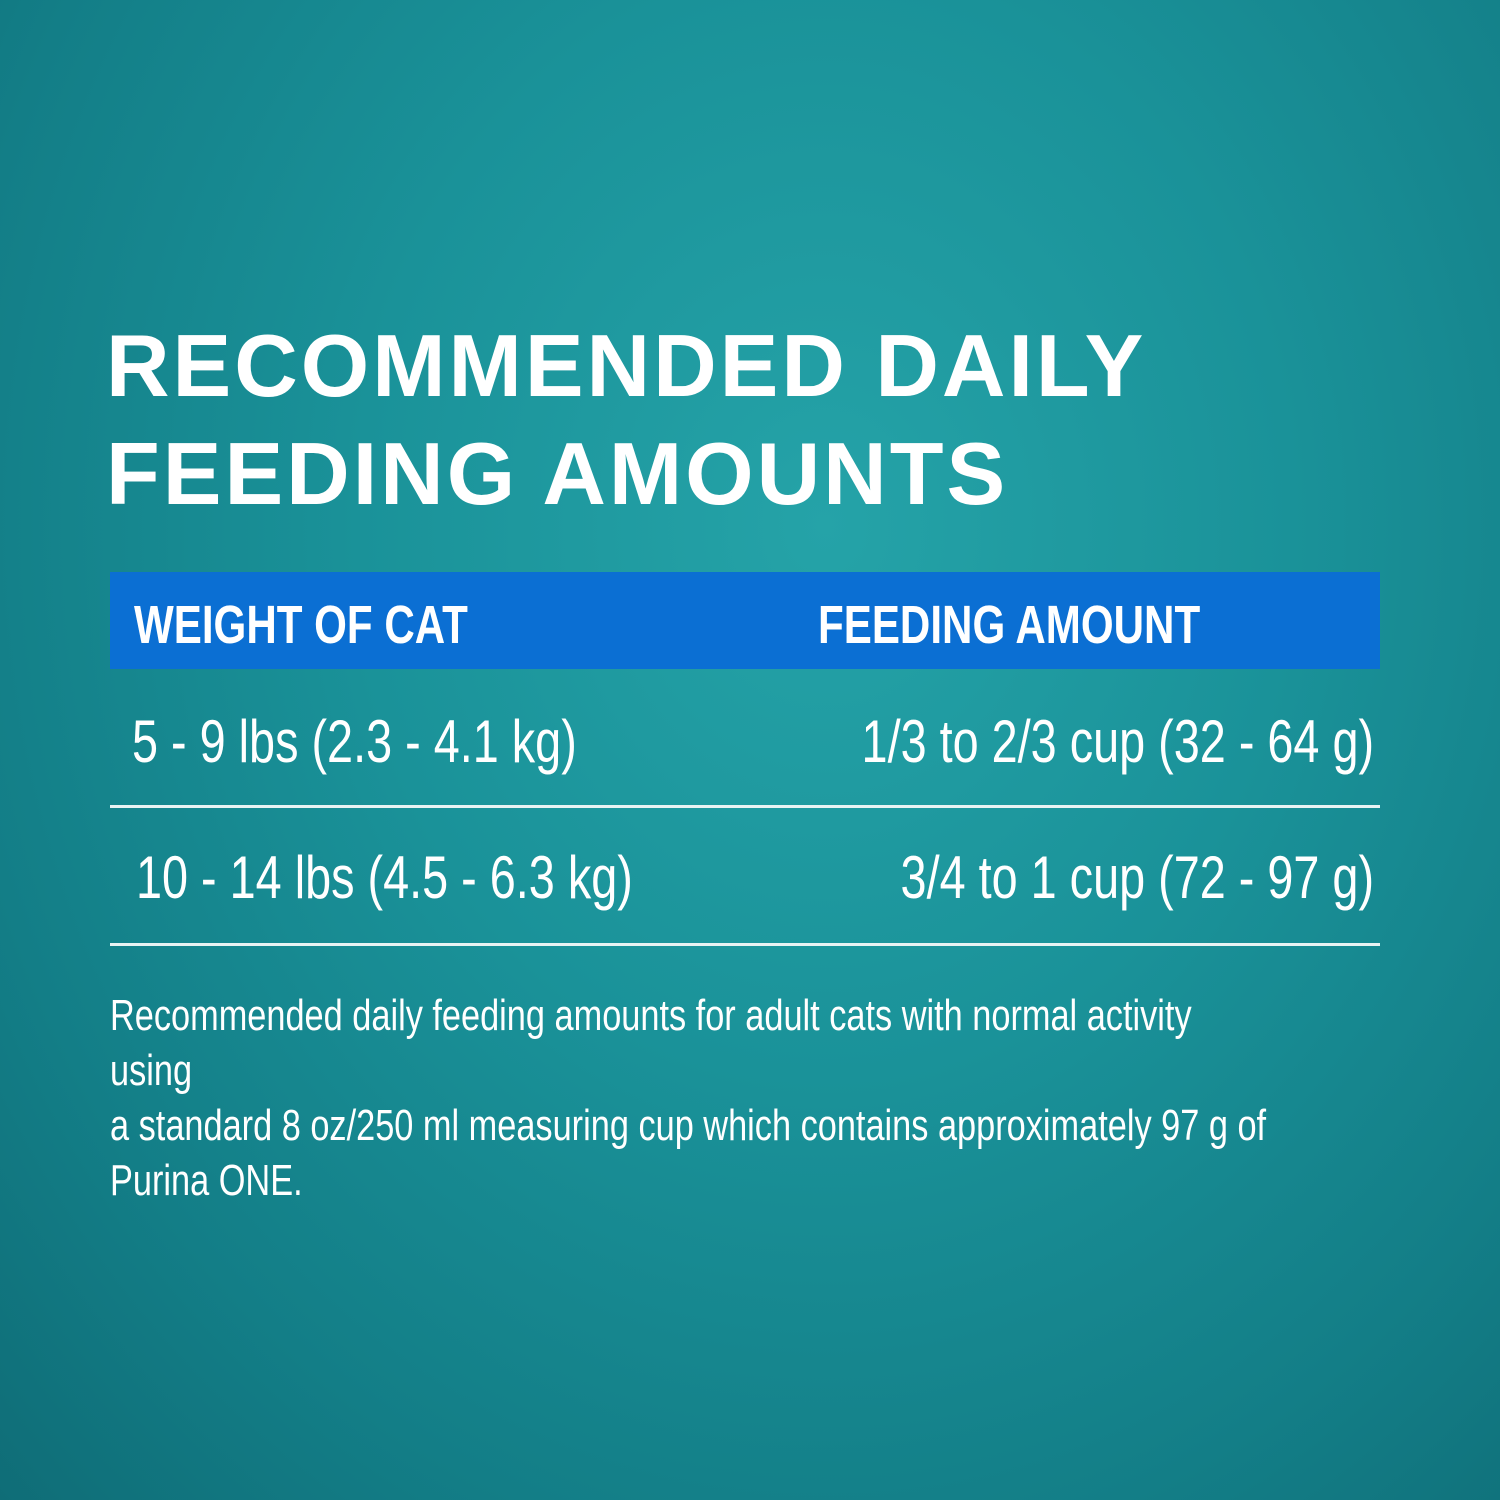 Image resolution: width=1500 pixels, height=1500 pixels. Describe the element at coordinates (626, 365) in the screenshot. I see `title-line-1: RECOMMENDED DAILY` at that location.